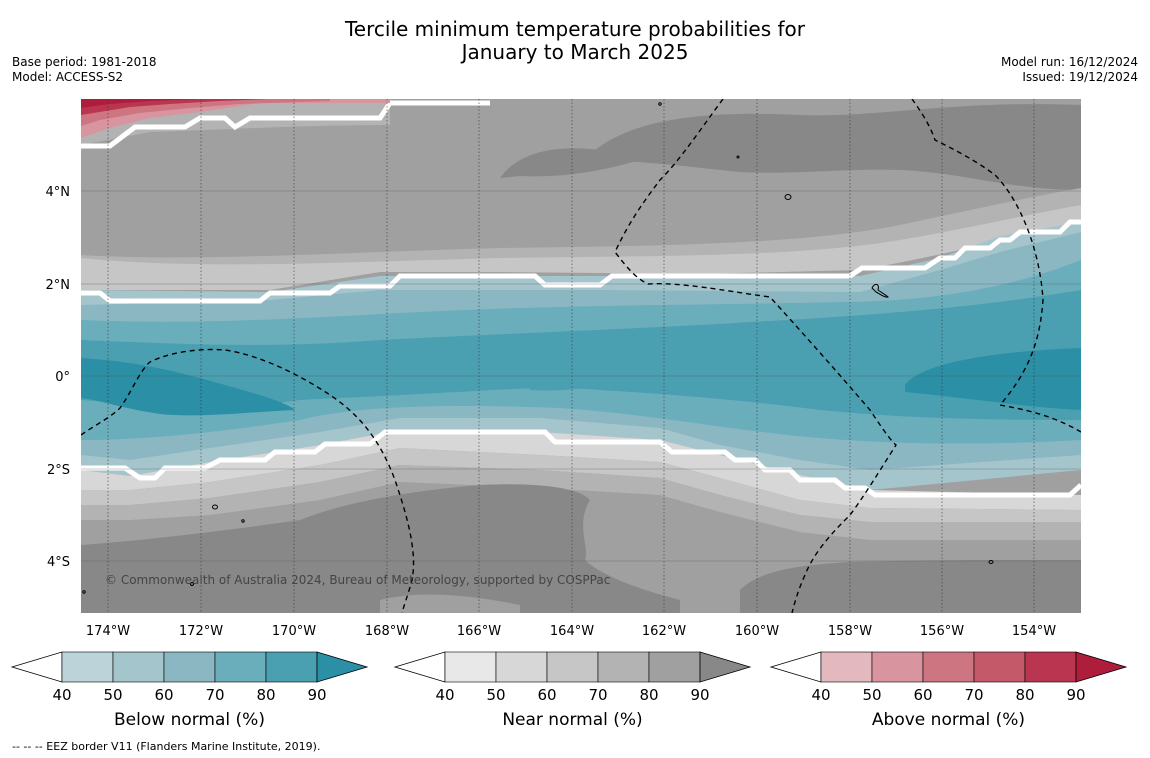  I want to click on near-normal-90-south-east, so click(910, 586).